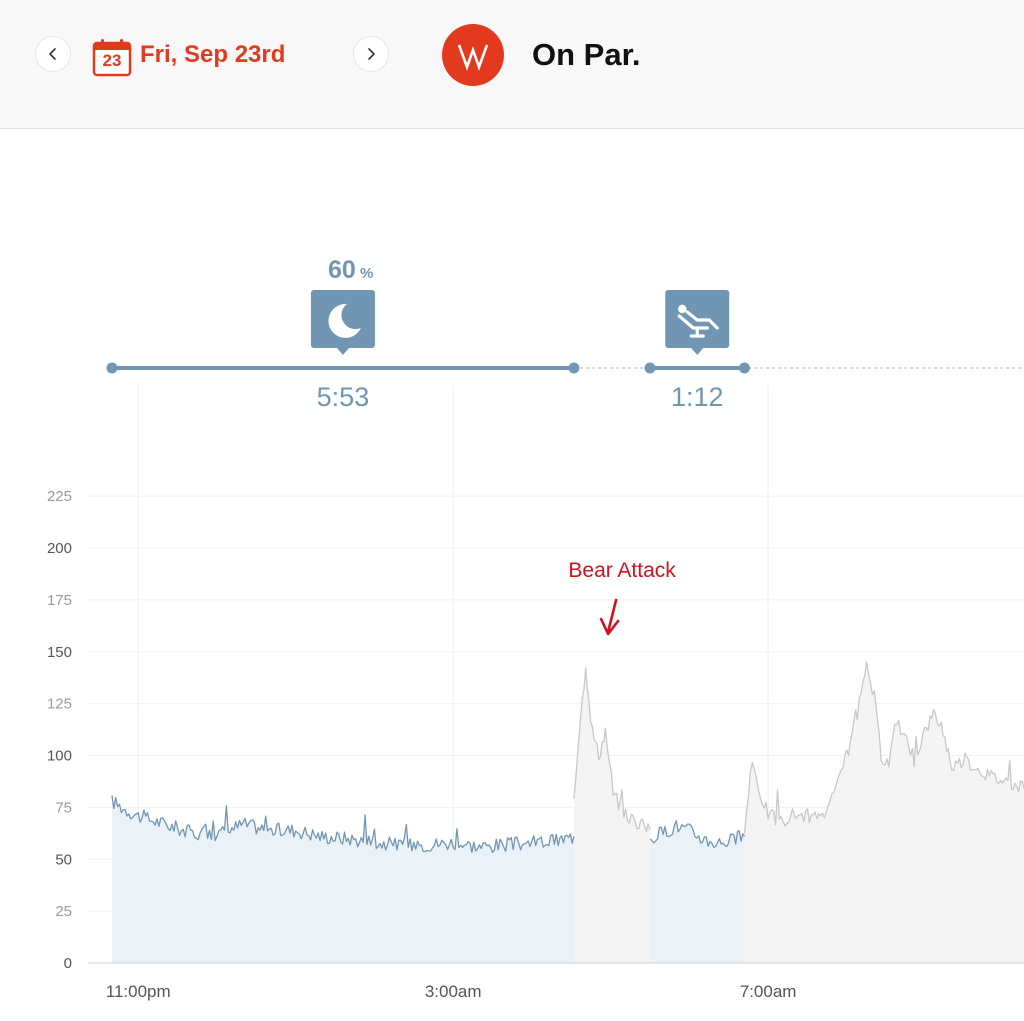  Describe the element at coordinates (609, 626) in the screenshot. I see `annotation-arrow-head` at that location.